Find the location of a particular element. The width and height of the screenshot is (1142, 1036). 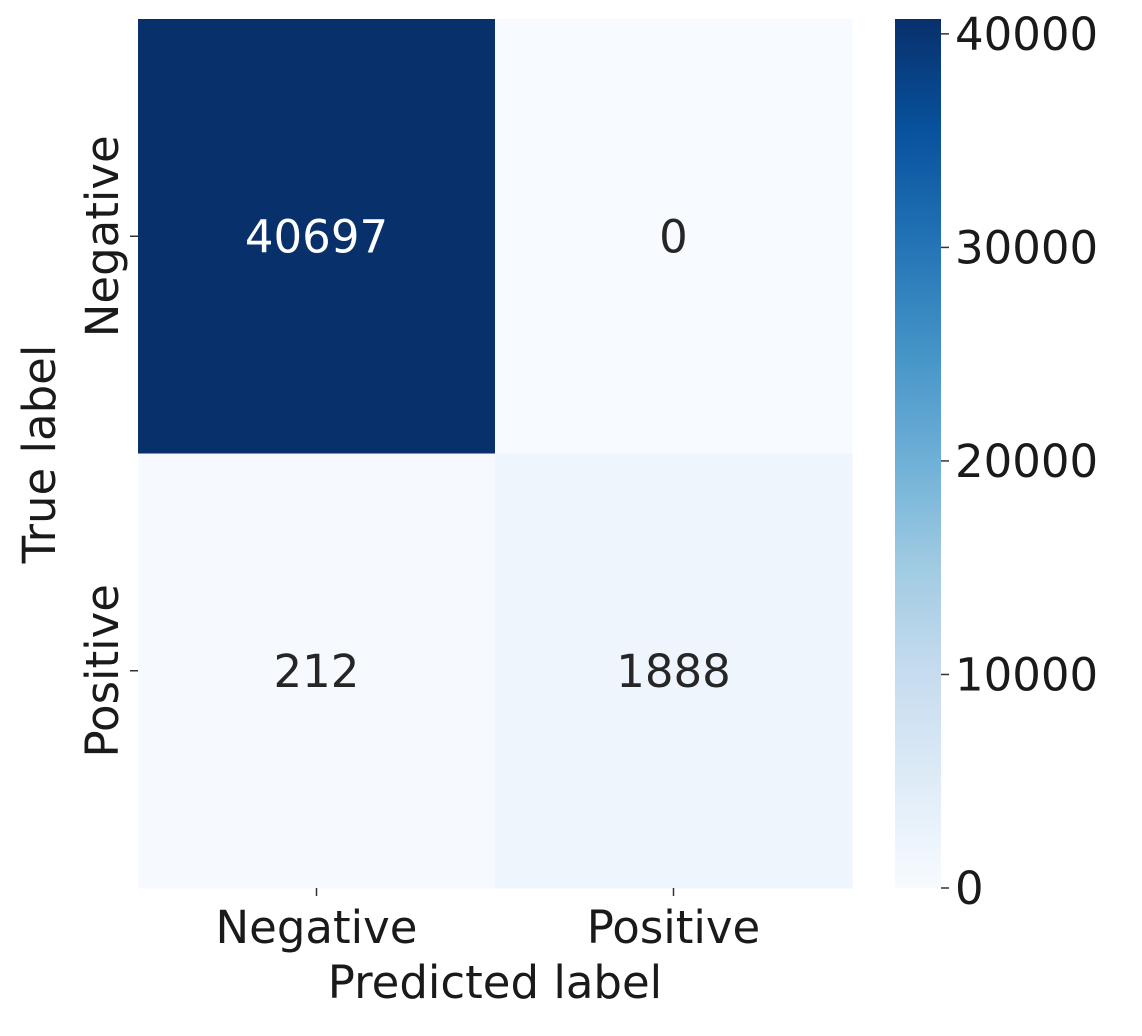

colorbar-tick-label: 40000 is located at coordinates (1026, 34).